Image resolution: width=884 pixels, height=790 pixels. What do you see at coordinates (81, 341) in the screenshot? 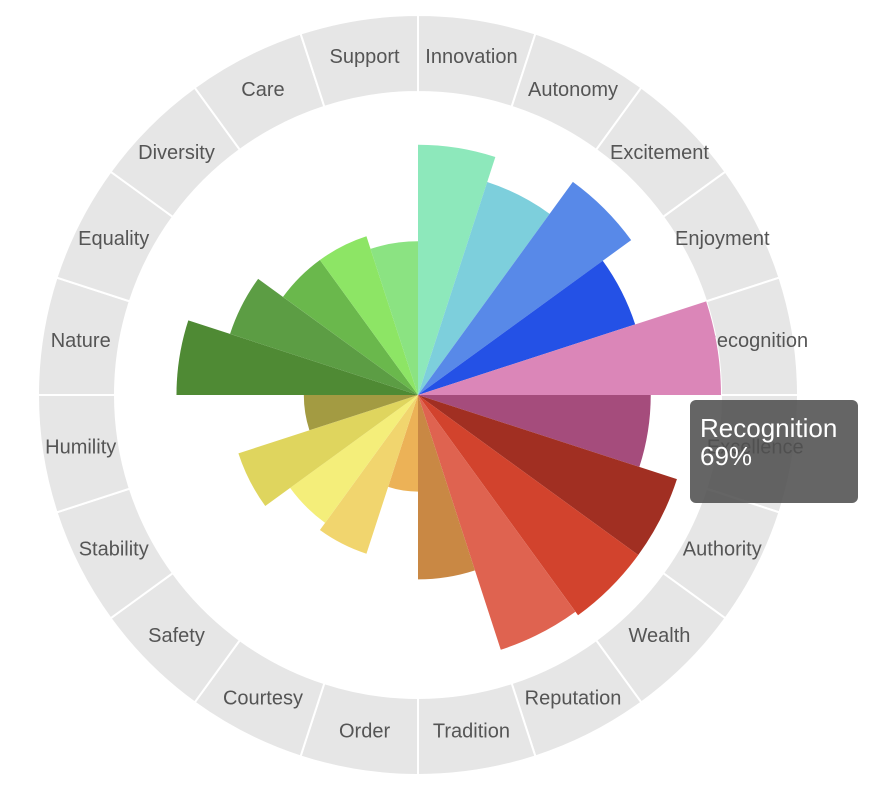
I see `category-label: Nature` at bounding box center [81, 341].